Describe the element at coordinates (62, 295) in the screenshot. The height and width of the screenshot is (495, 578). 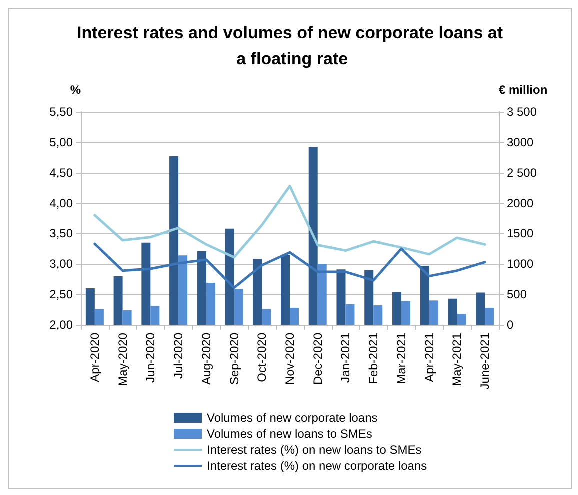
I see `y-tick-label: 2,50` at that location.